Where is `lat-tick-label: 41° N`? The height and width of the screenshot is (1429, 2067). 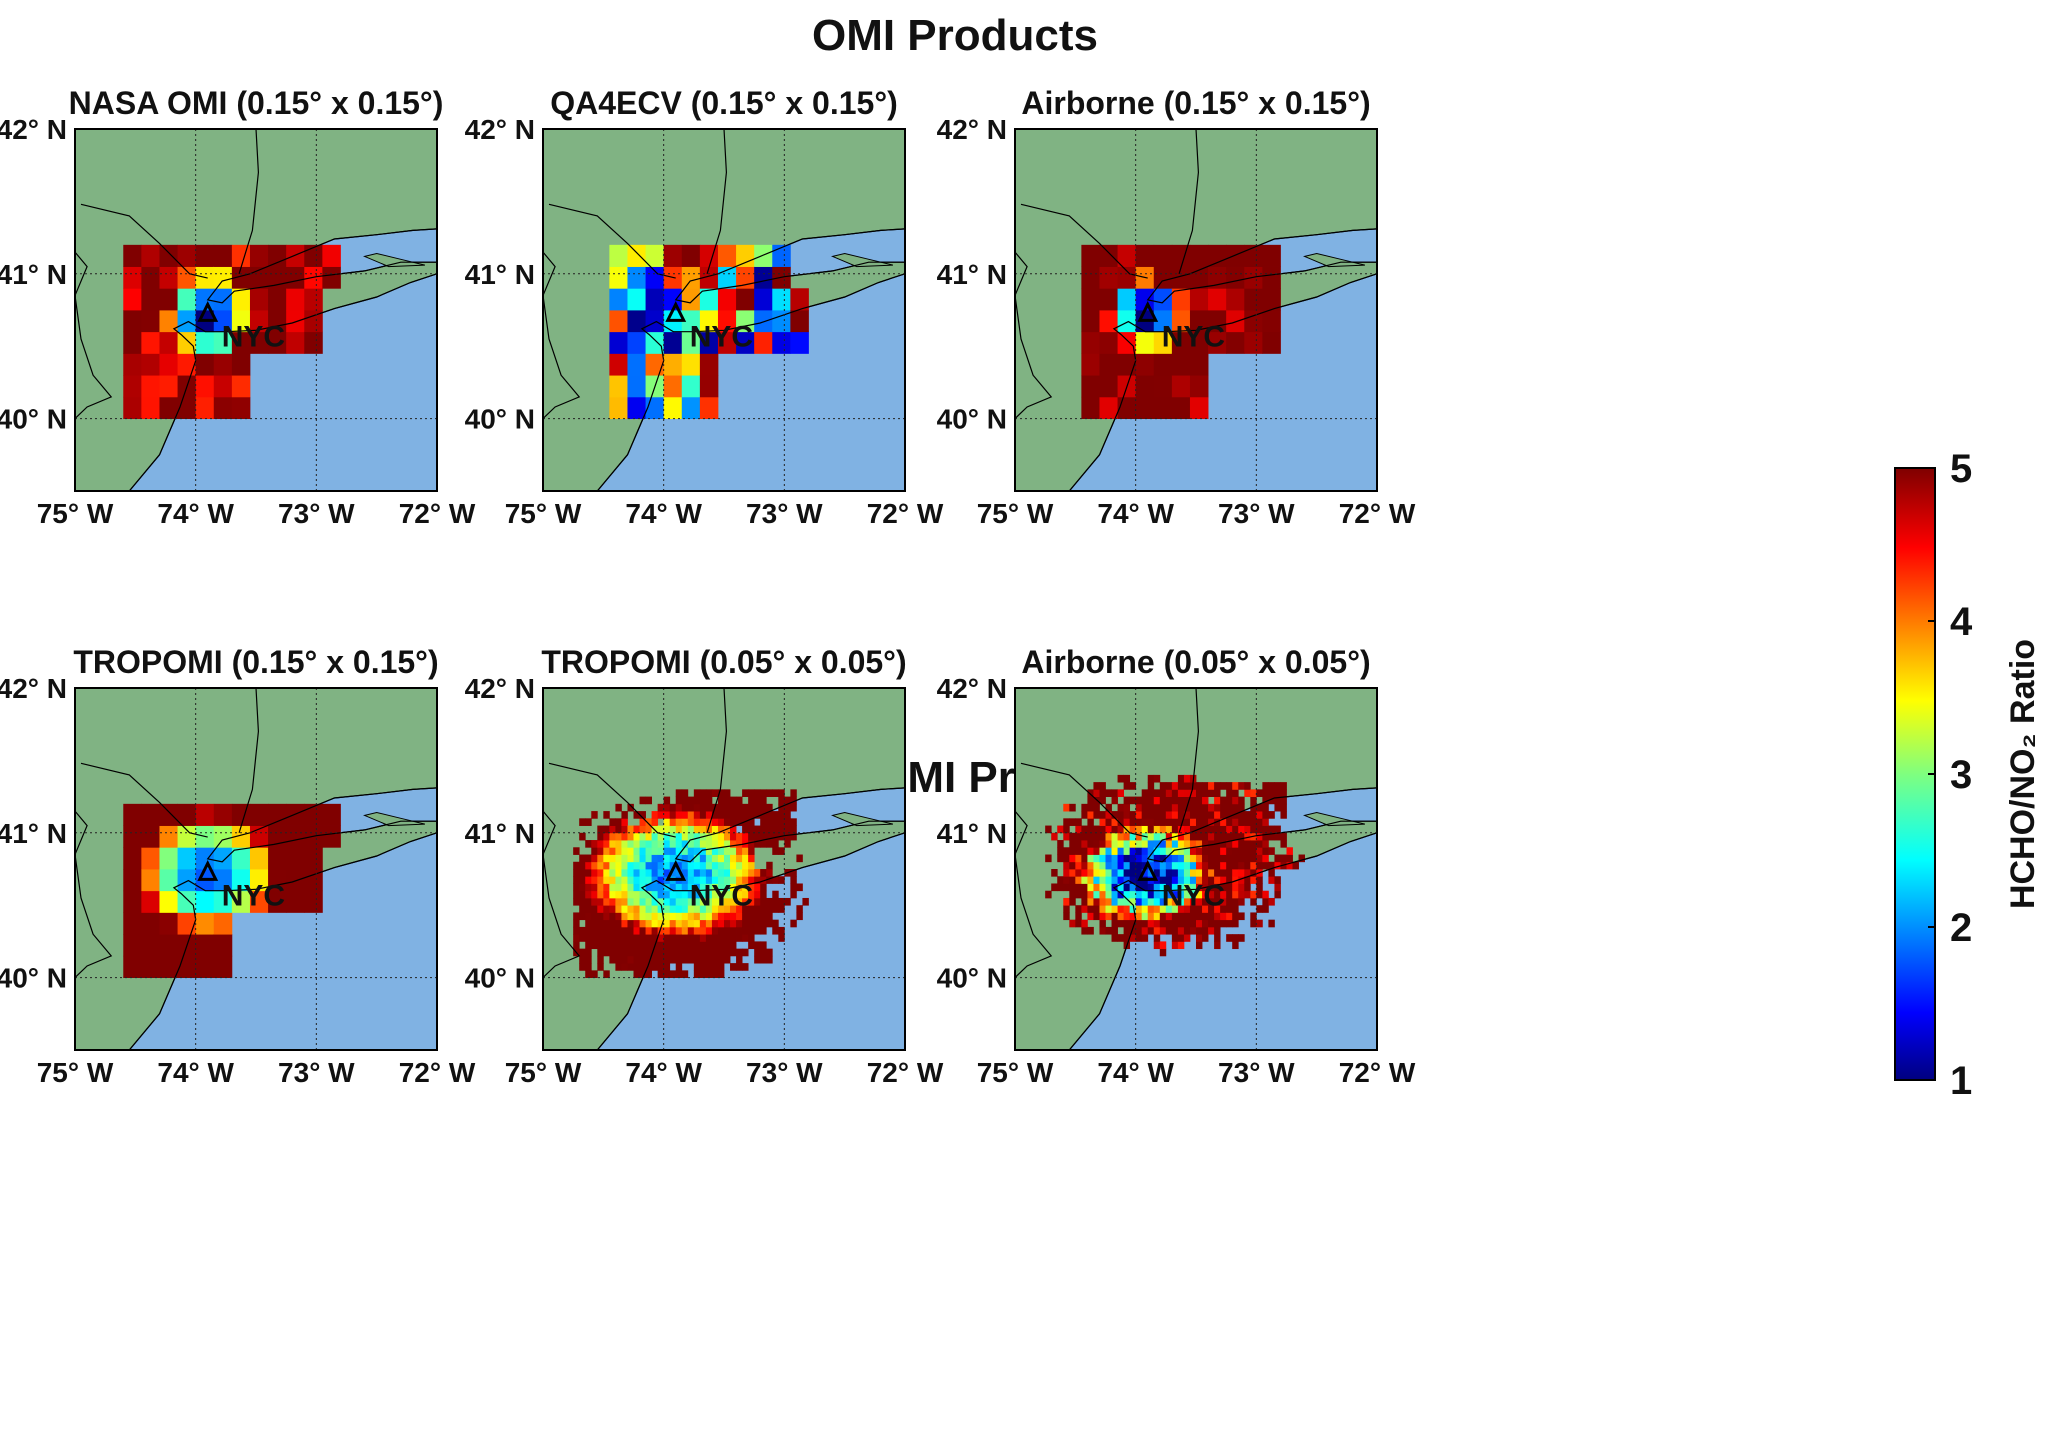
lat-tick-label: 41° N is located at coordinates (972, 274).